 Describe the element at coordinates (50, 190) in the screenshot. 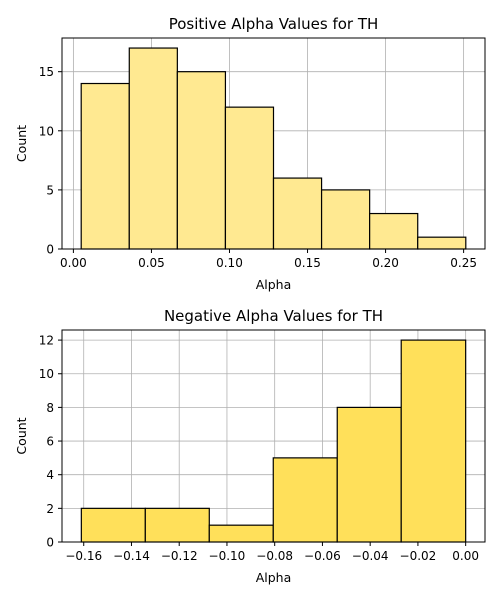

I see `y-tick-label: 5` at that location.